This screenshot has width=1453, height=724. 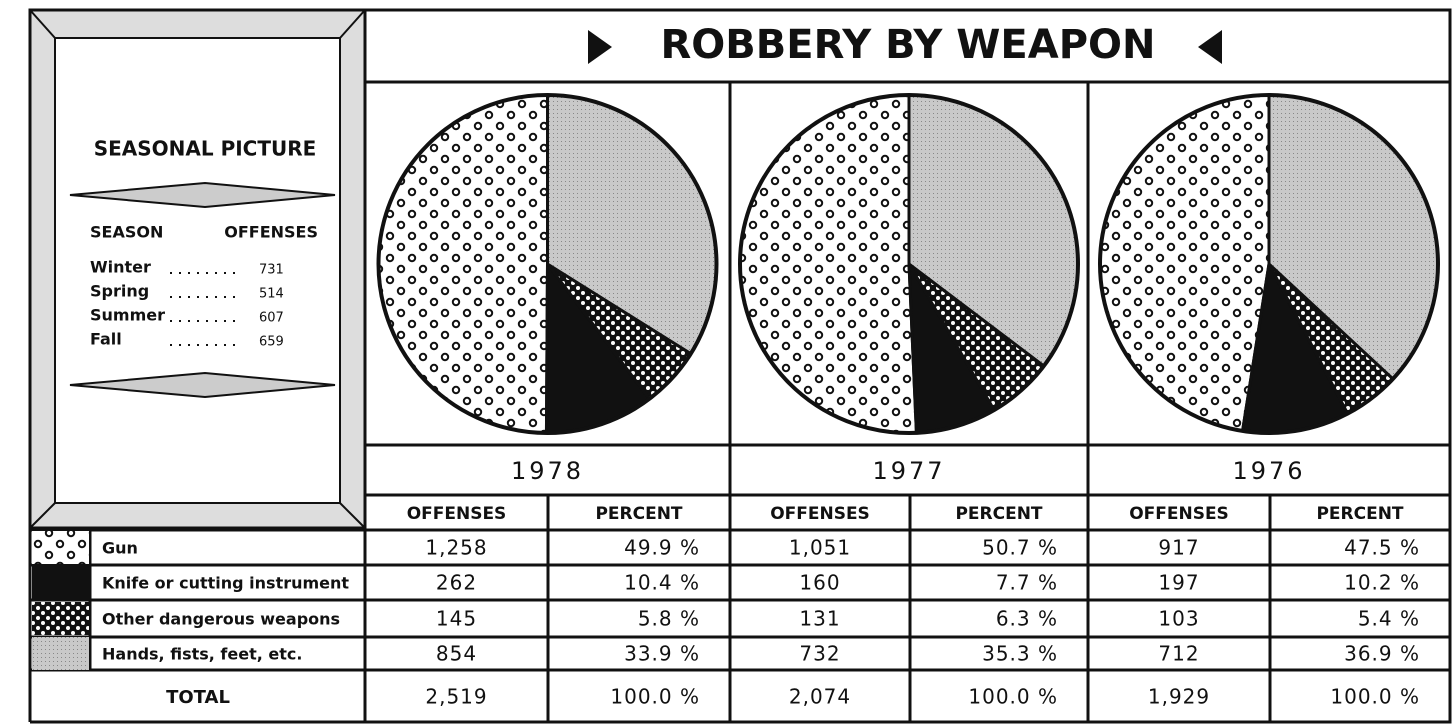 What do you see at coordinates (119, 291) in the screenshot?
I see `season-name: Spring` at bounding box center [119, 291].